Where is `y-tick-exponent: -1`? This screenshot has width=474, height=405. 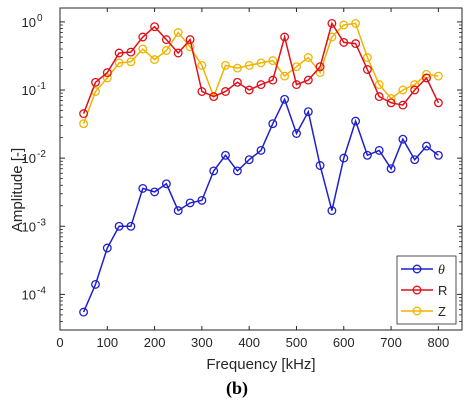
y-tick-exponent: -1 is located at coordinates (41, 86).